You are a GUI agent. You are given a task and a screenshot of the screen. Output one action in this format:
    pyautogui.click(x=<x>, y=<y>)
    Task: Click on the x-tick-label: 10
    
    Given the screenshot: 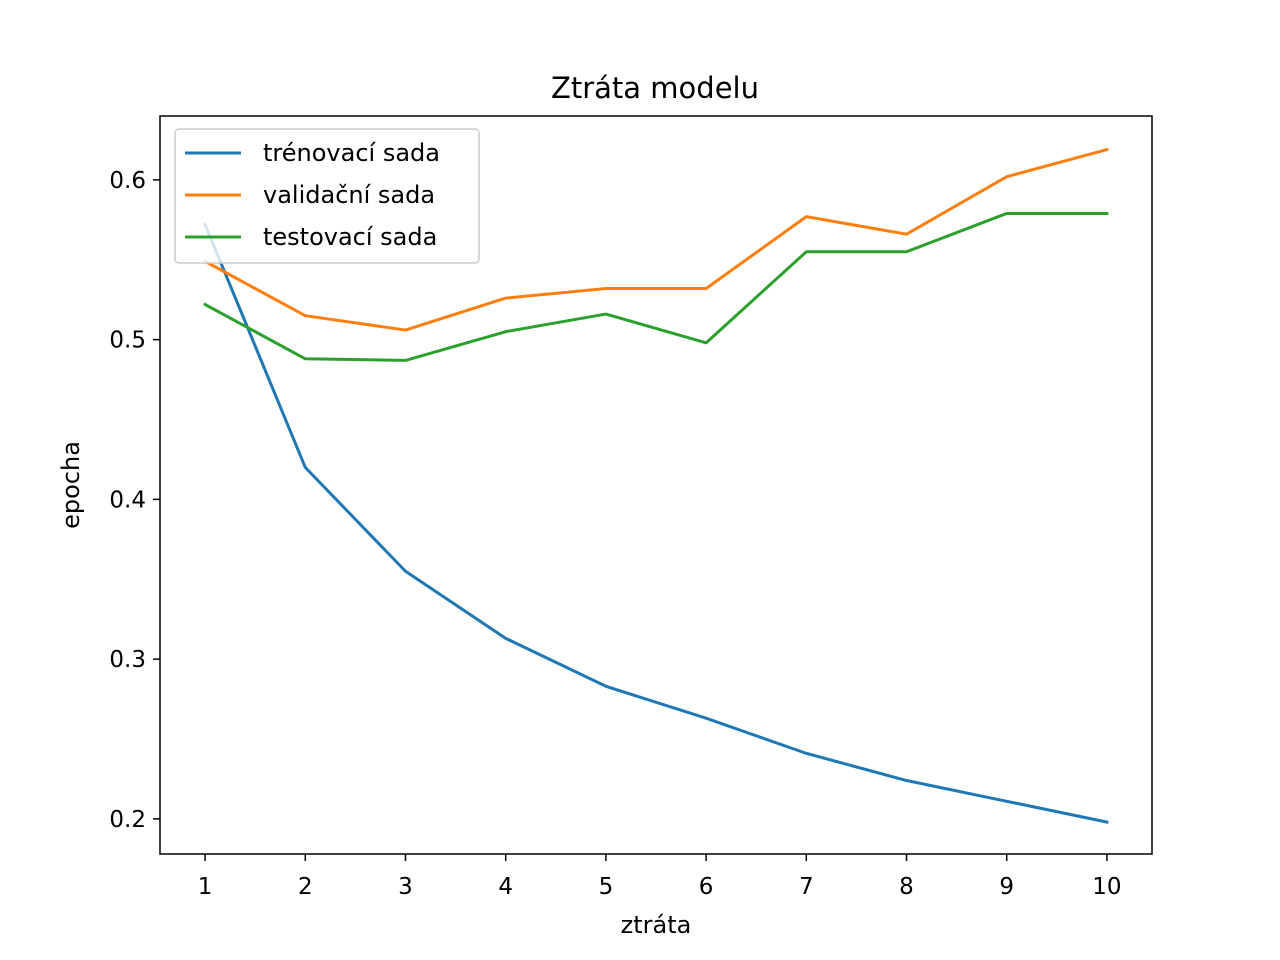 What is the action you would take?
    pyautogui.click(x=1106, y=887)
    